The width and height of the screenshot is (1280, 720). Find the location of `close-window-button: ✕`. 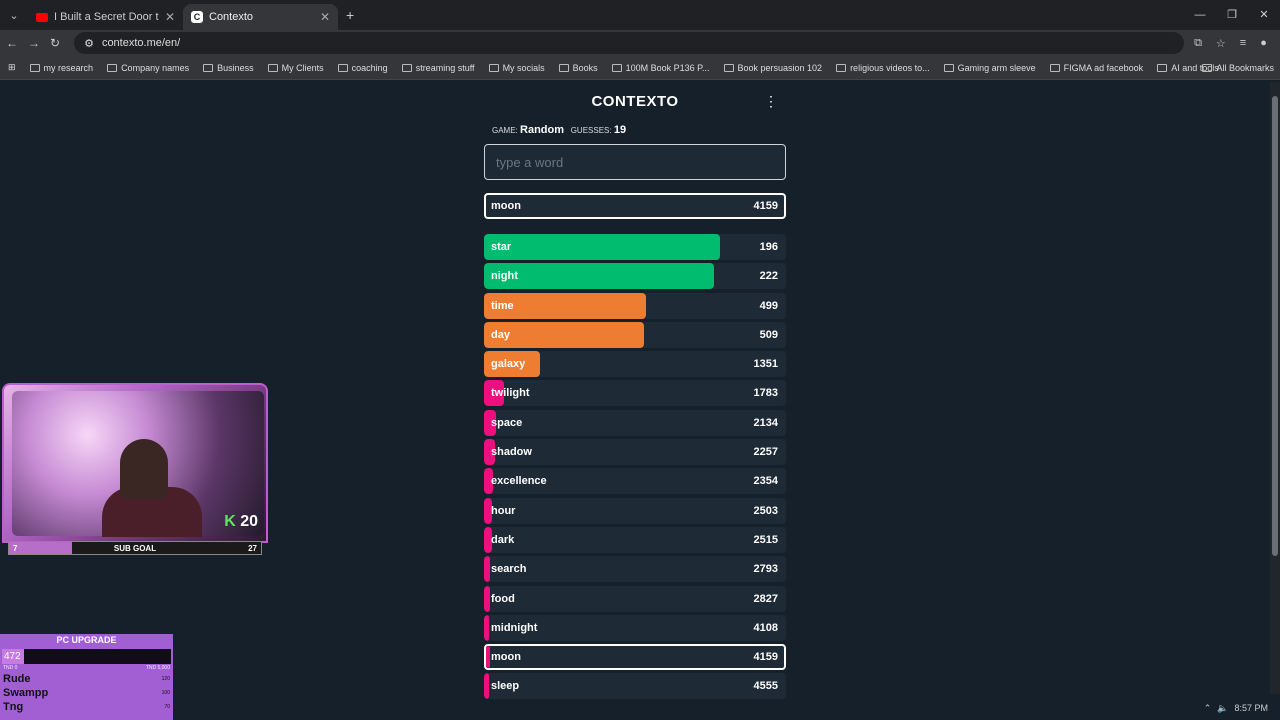

close-window-button: ✕ is located at coordinates (1264, 15).